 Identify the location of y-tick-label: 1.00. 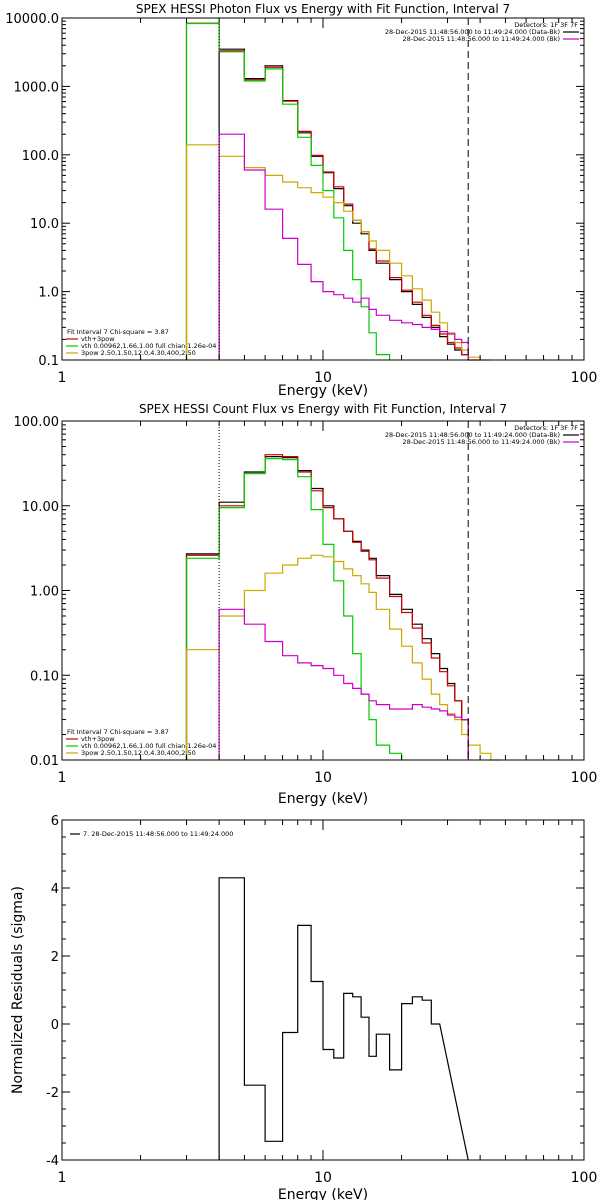
(44, 592).